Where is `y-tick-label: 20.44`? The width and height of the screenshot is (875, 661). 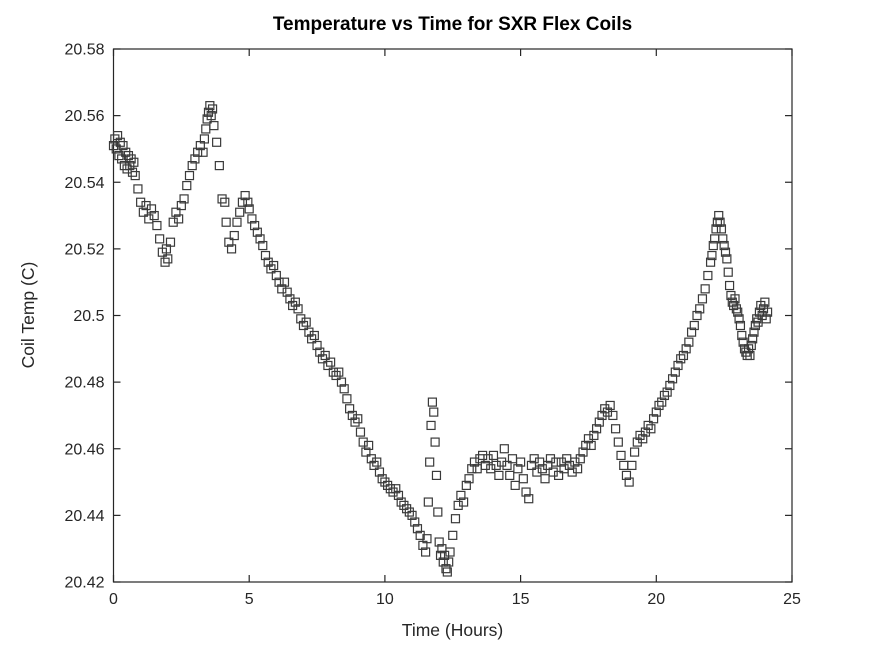
y-tick-label: 20.44 is located at coordinates (84, 516).